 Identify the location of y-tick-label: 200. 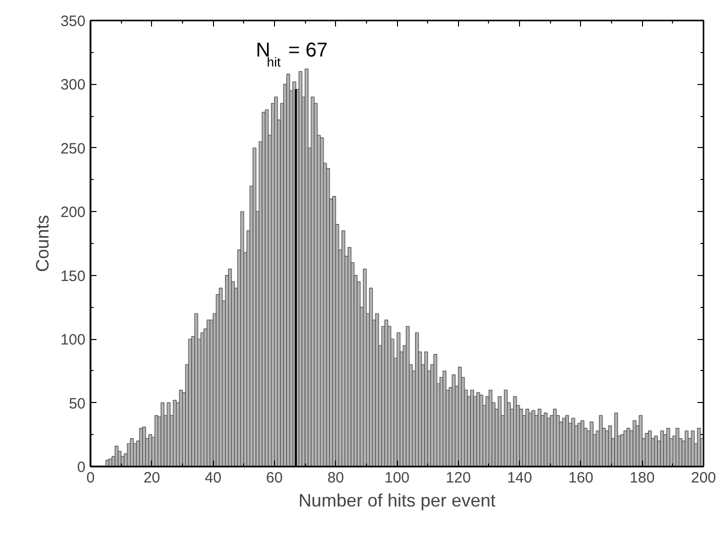
(73, 213).